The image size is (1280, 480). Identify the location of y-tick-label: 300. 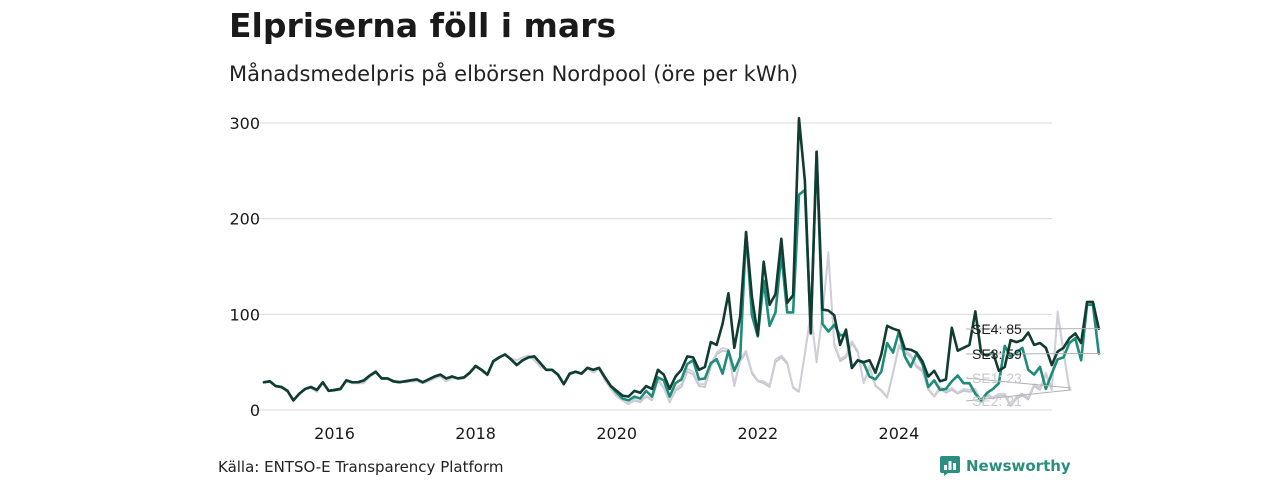
(244, 123).